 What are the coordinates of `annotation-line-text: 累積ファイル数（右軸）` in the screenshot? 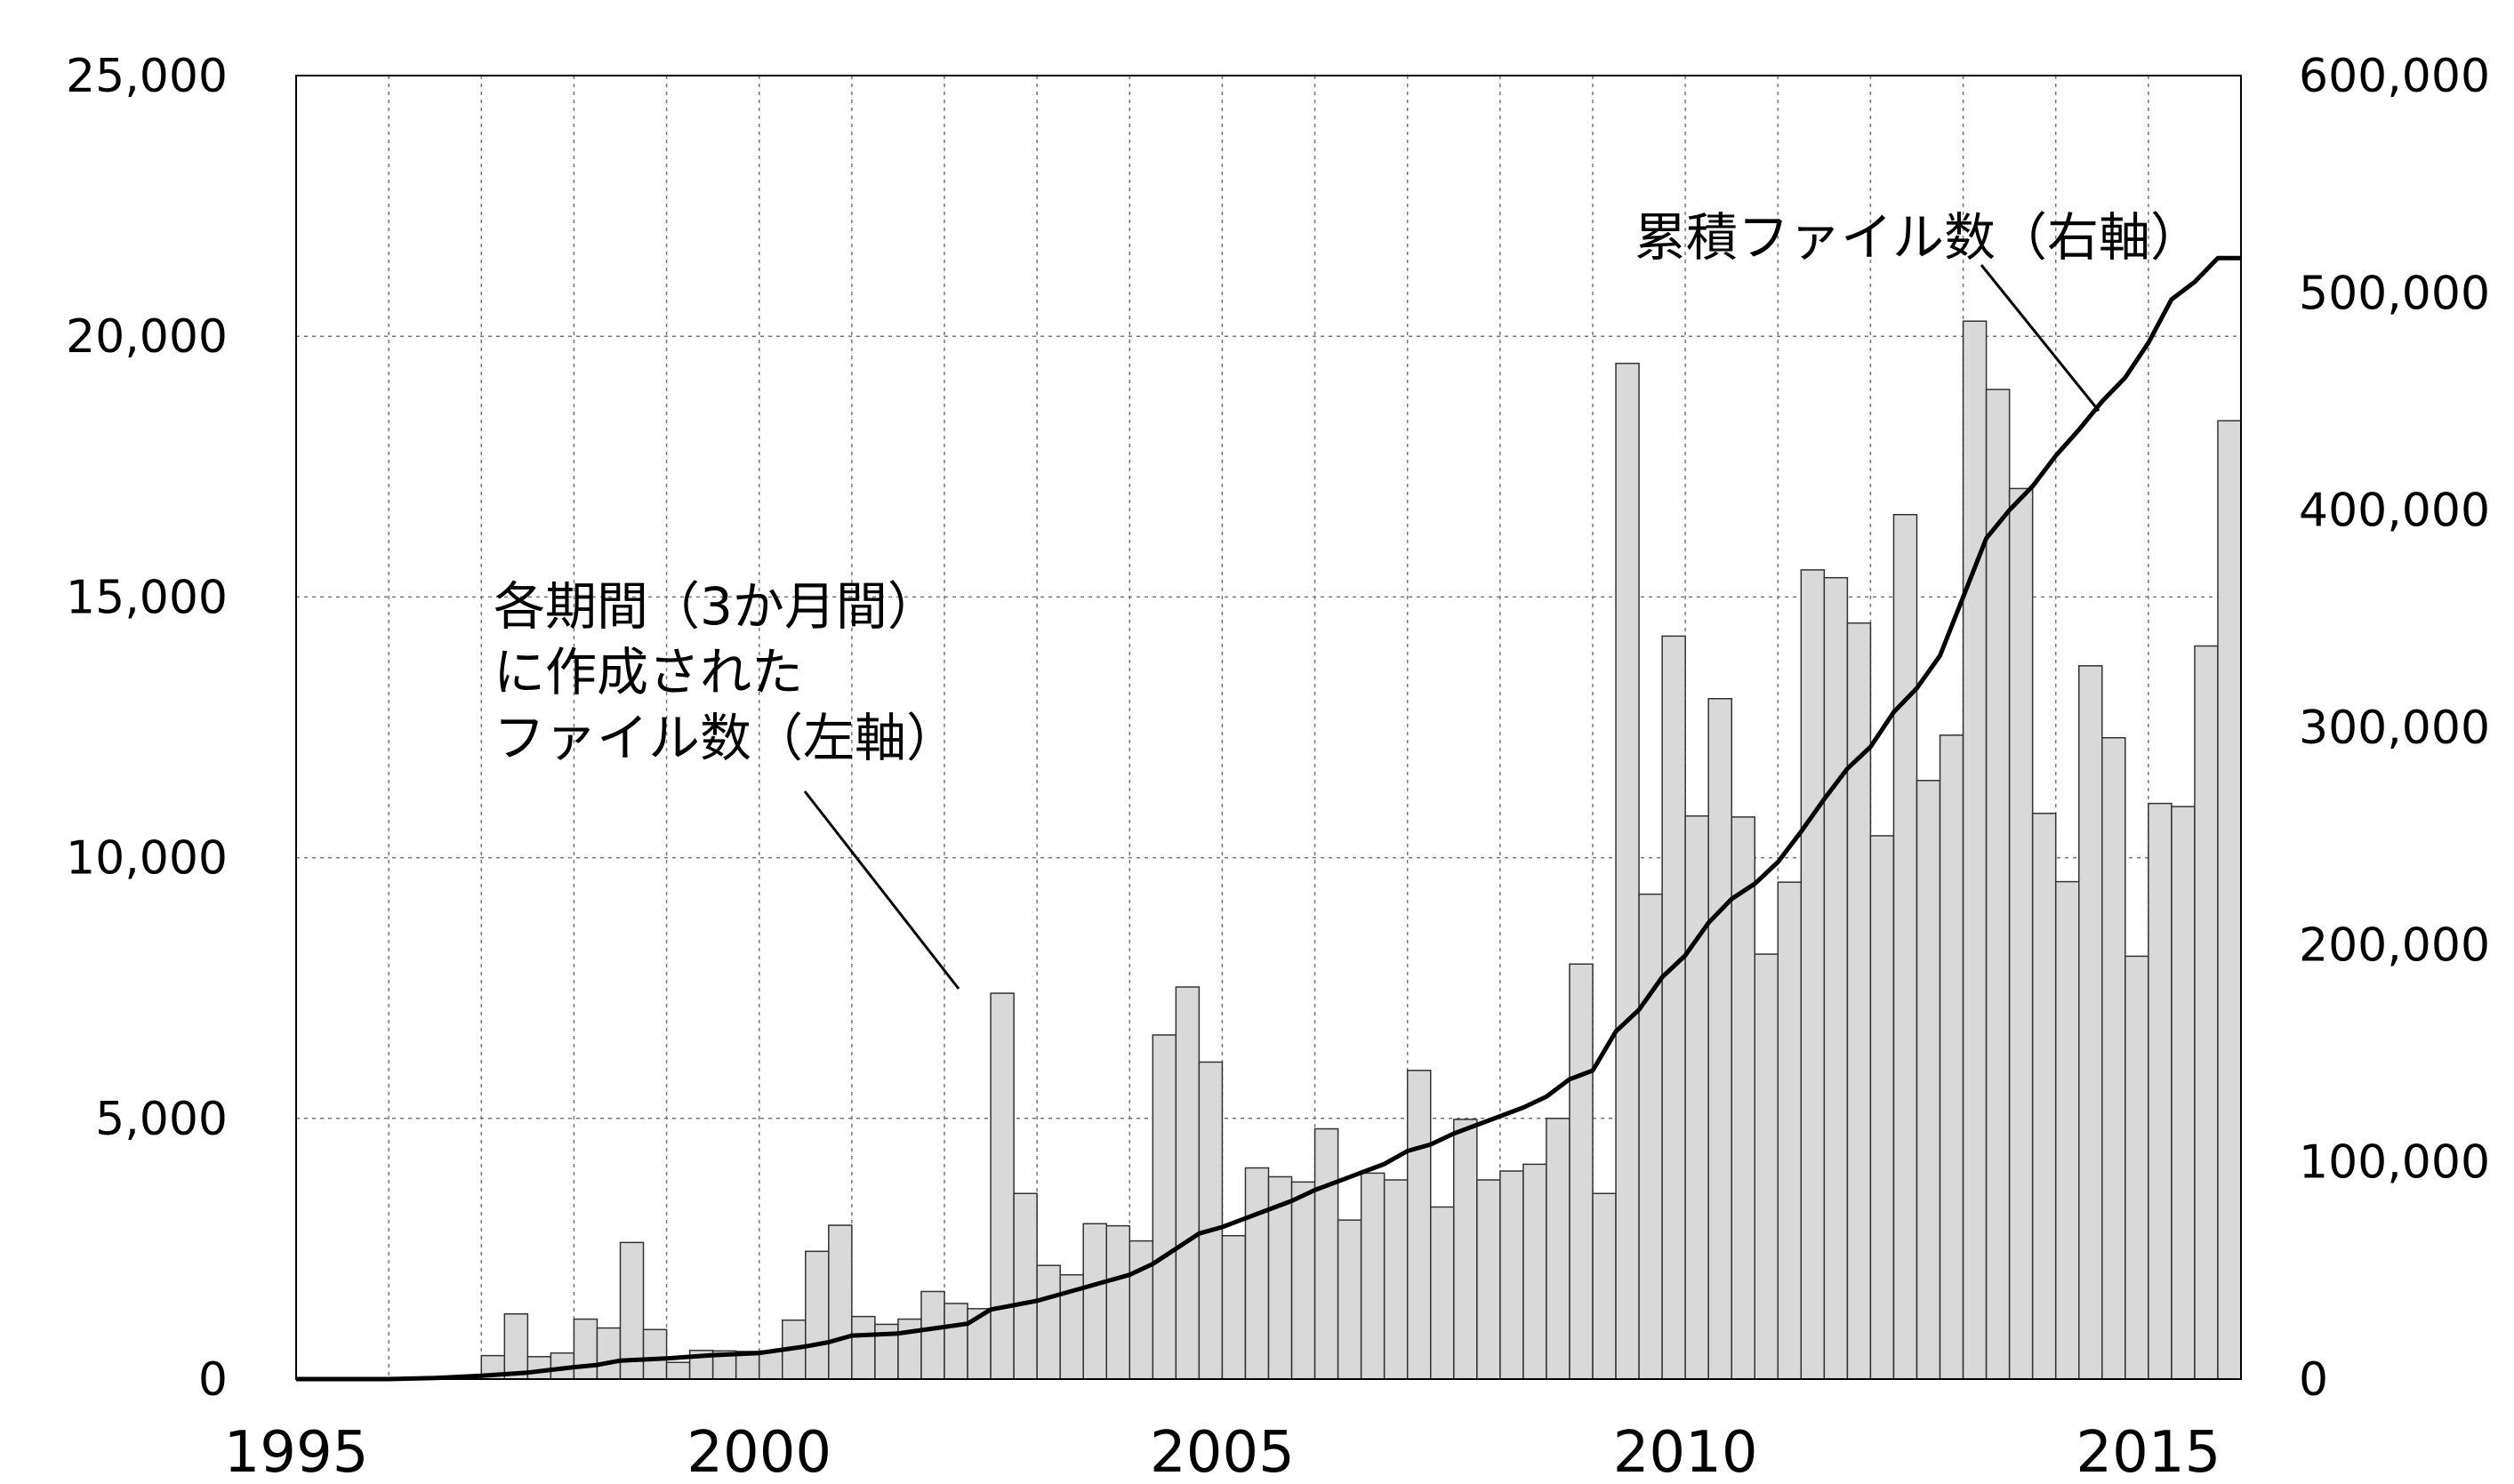 It's located at (1918, 237).